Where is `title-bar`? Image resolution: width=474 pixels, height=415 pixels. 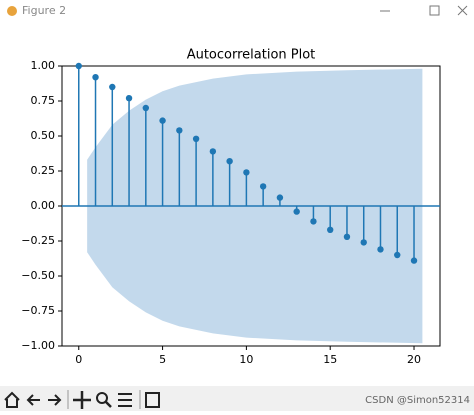
title-bar is located at coordinates (237, 11).